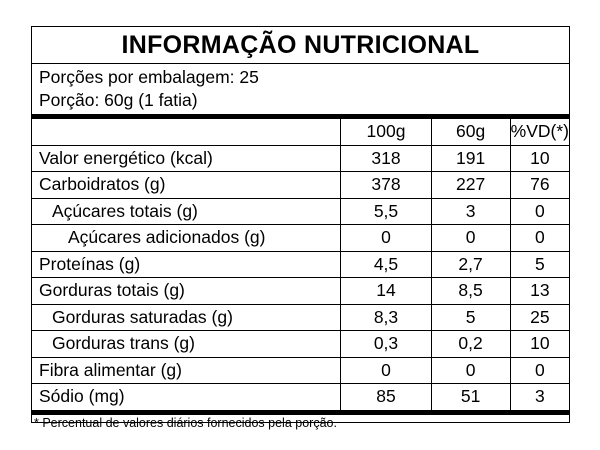  I want to click on table-row: Gorduras trans (g) 0,3 0,2 10, so click(300, 344).